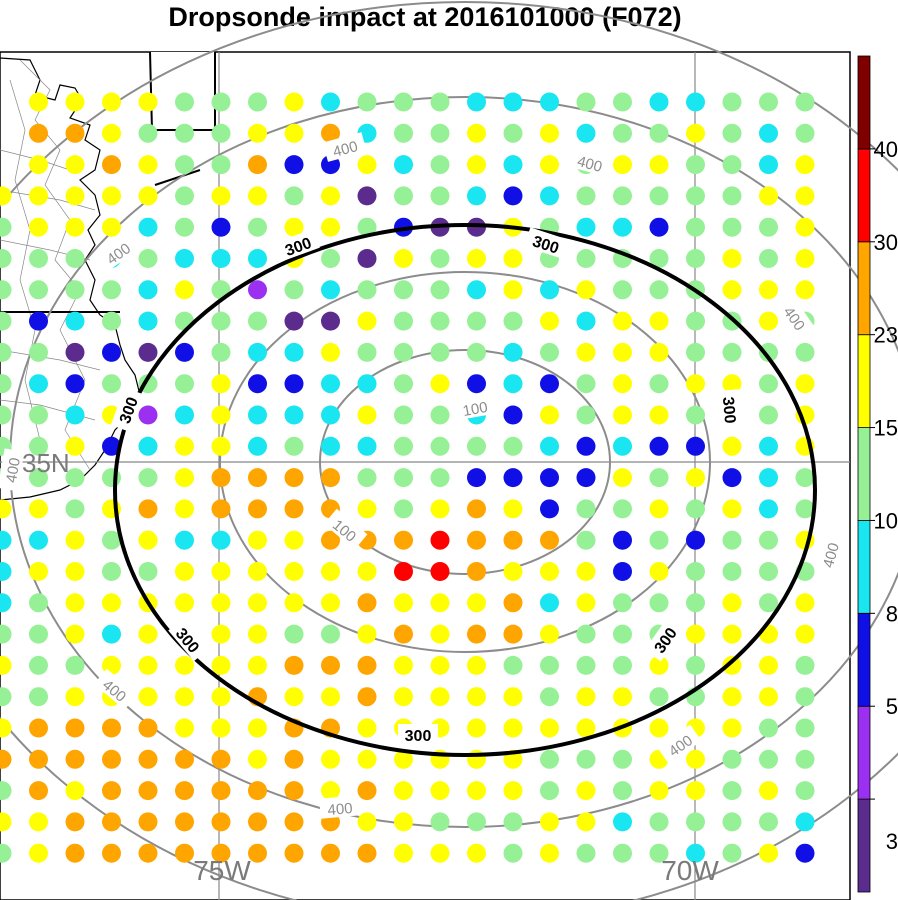 The height and width of the screenshot is (900, 898). I want to click on colorbar-label: 23, so click(886, 335).